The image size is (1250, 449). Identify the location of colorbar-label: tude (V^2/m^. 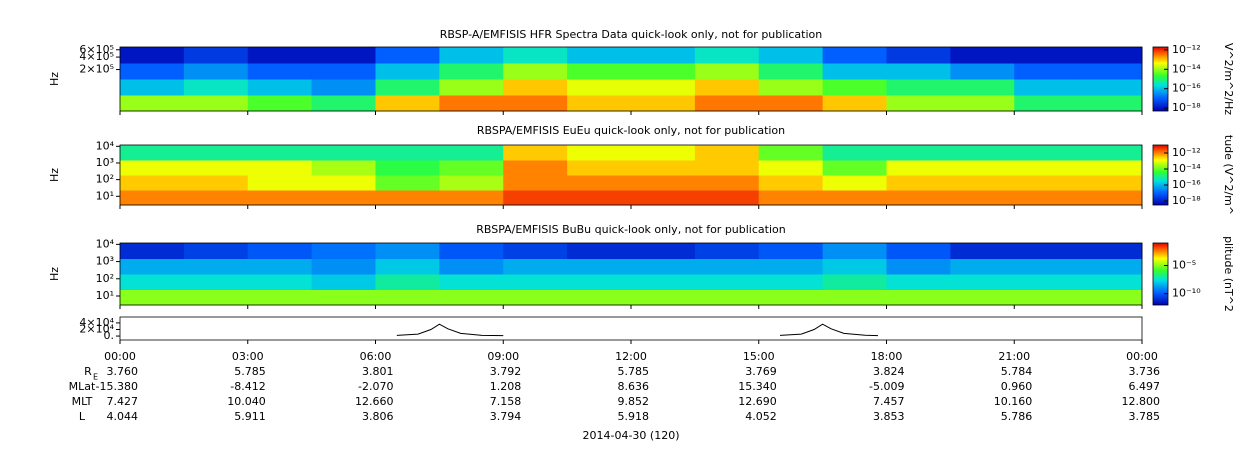
(1228, 175).